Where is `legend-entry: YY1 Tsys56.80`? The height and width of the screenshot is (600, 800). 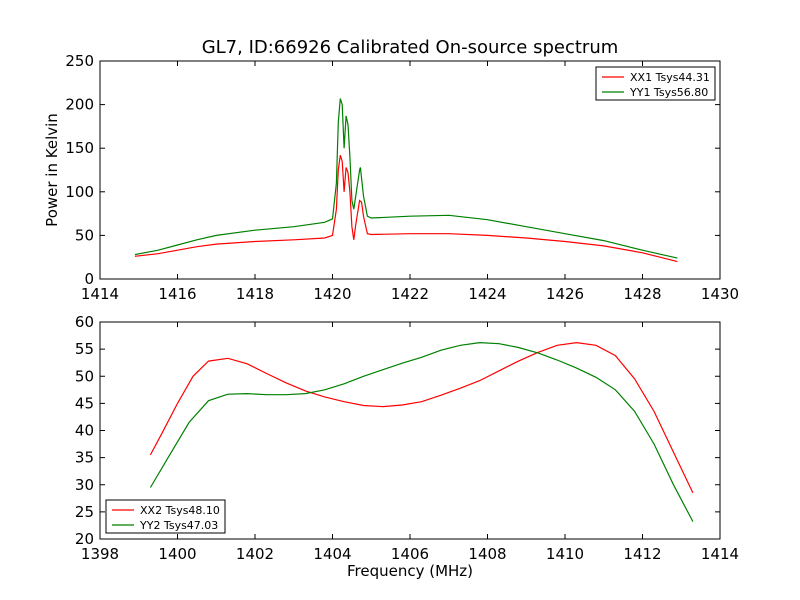 legend-entry: YY1 Tsys56.80 is located at coordinates (668, 92).